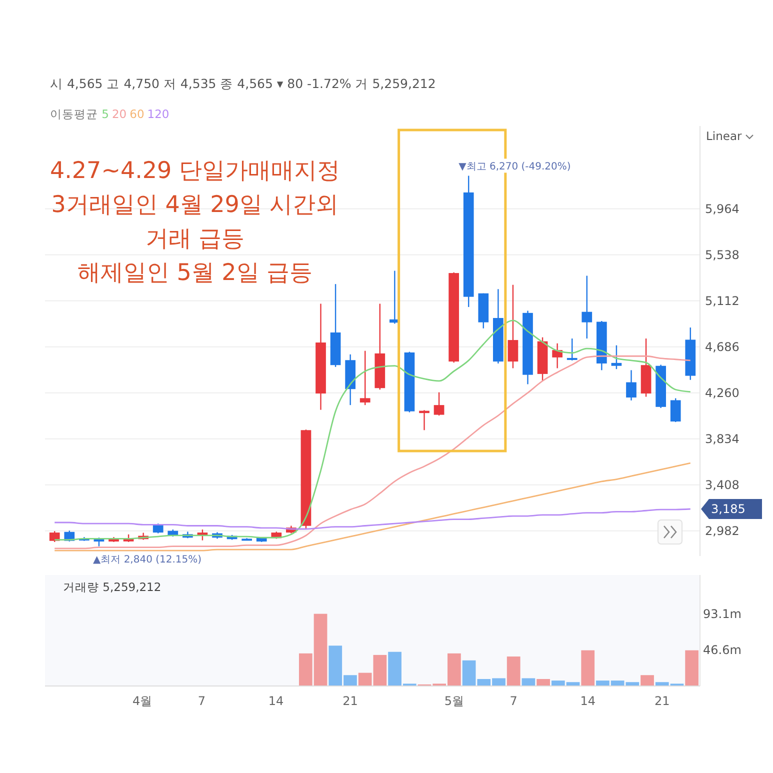 This screenshot has width=773, height=773. Describe the element at coordinates (722, 393) in the screenshot. I see `y-tick-label: 4,260` at that location.